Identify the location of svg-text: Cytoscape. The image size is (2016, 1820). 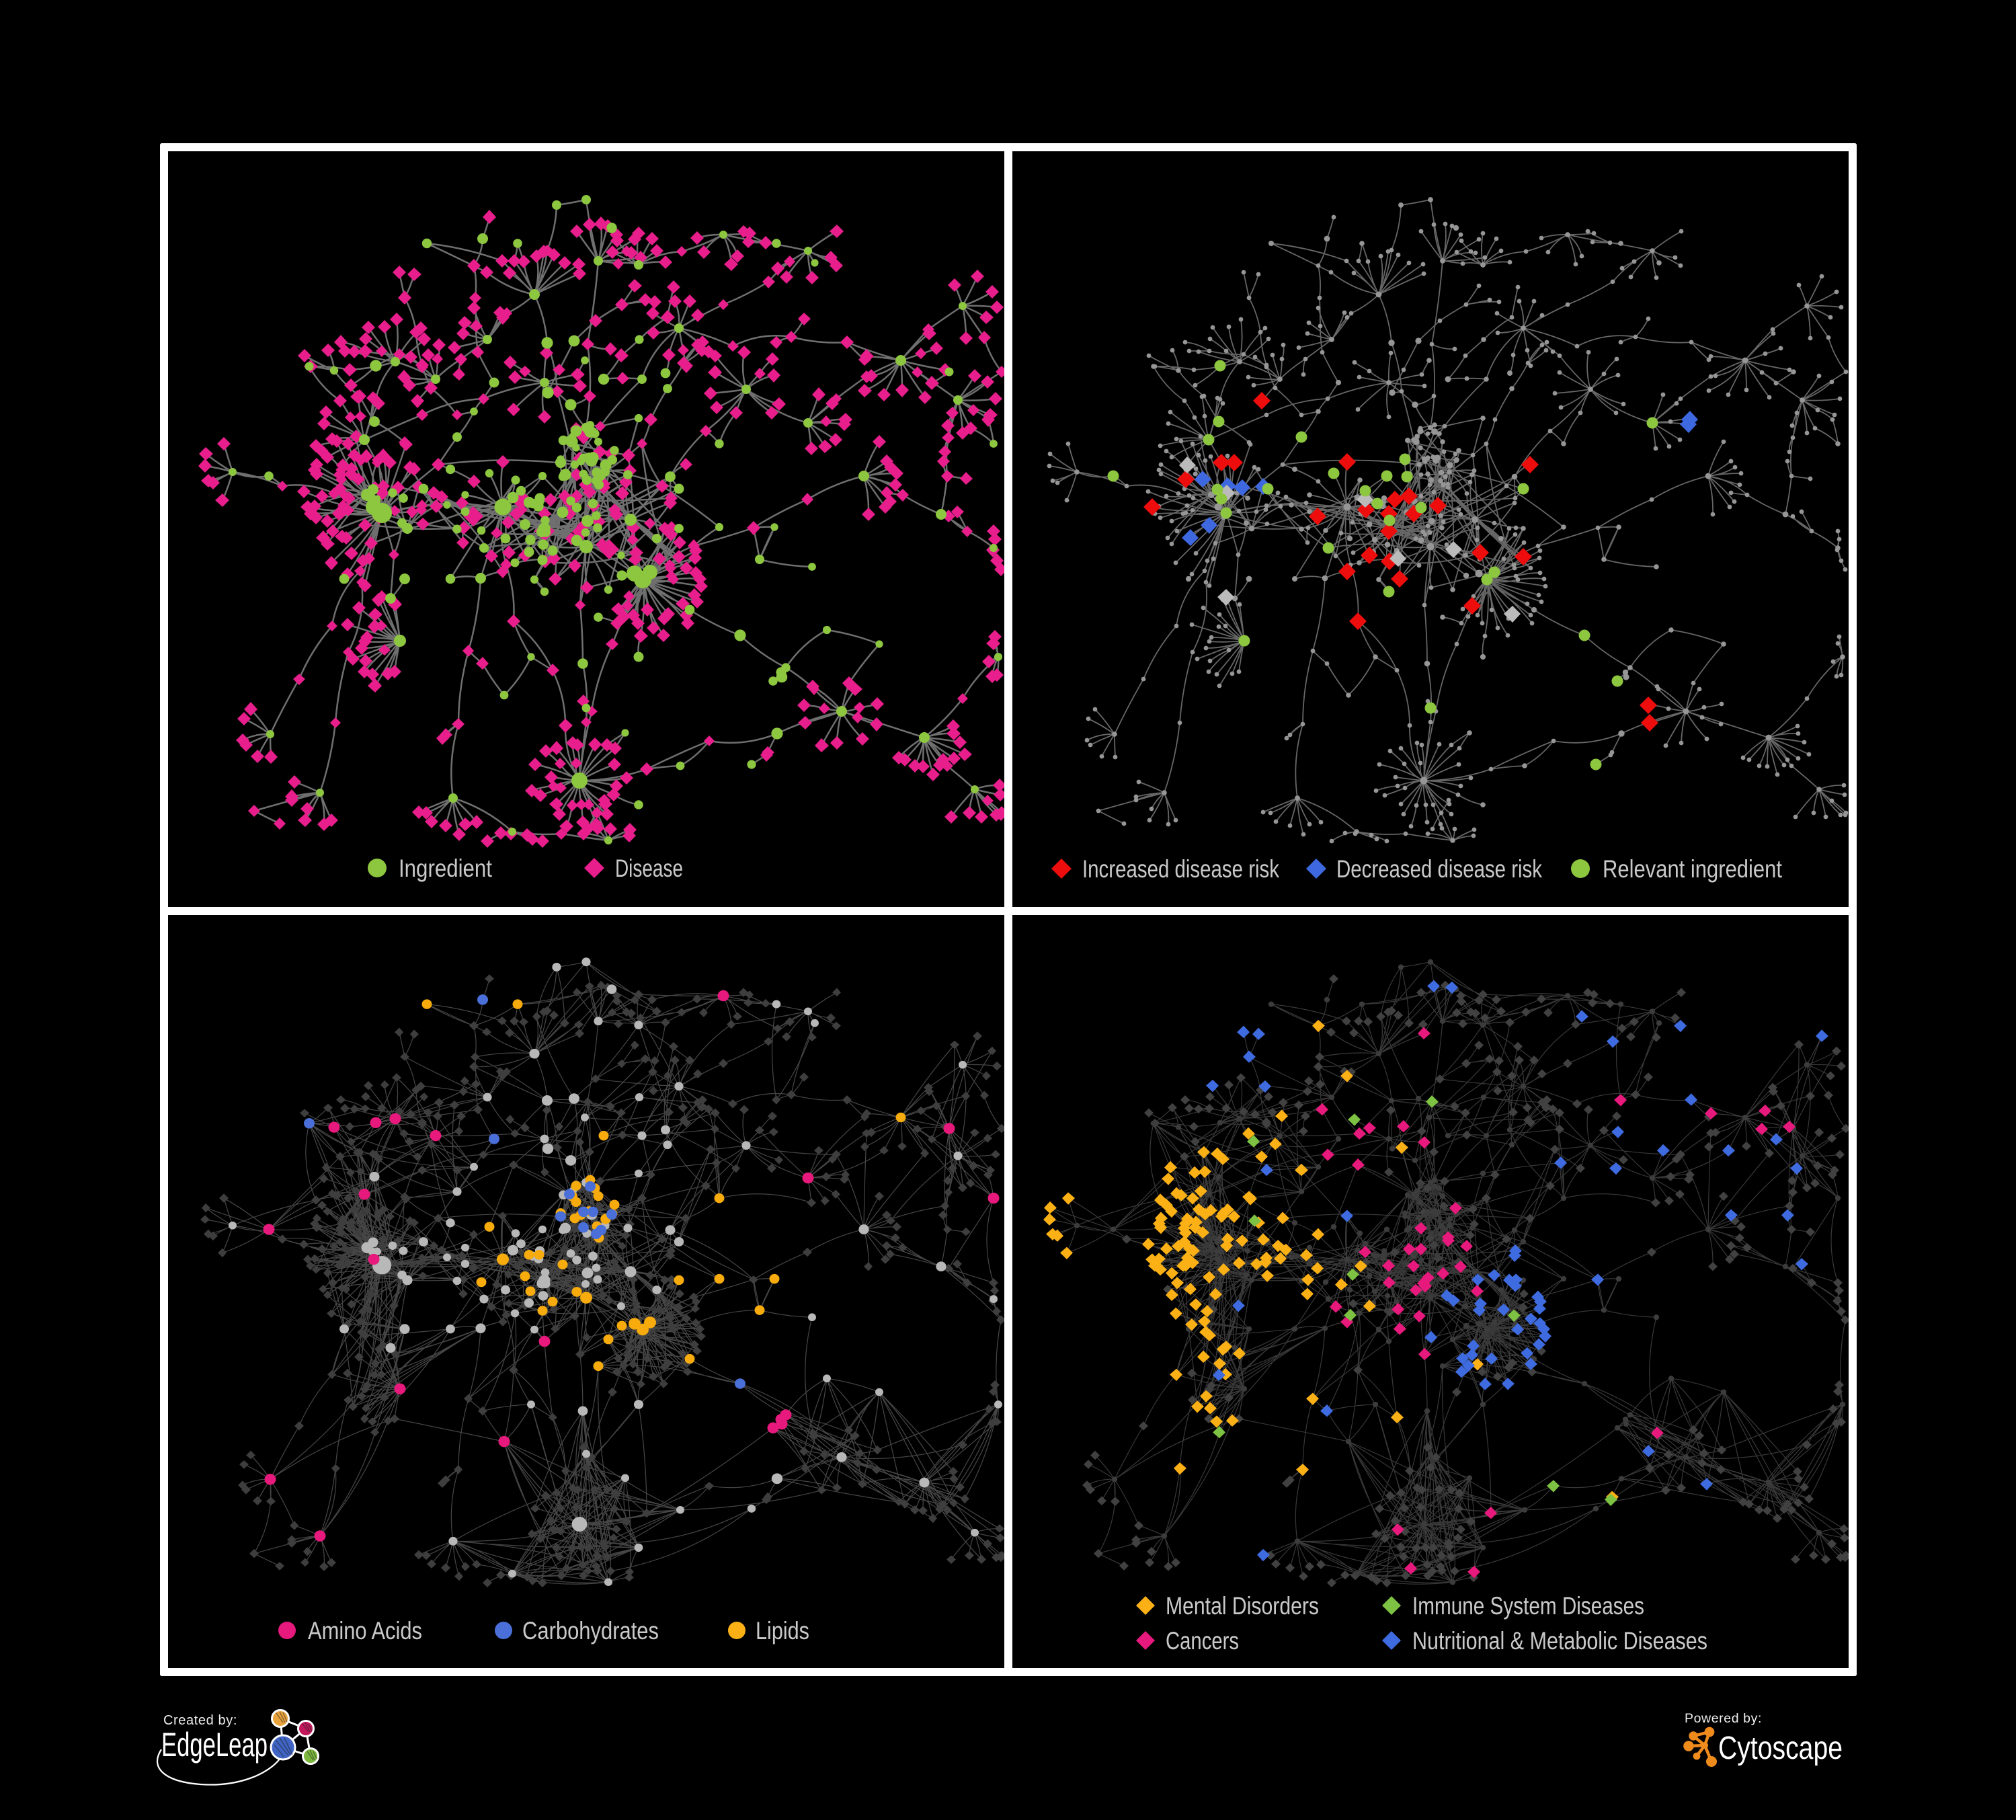
(1780, 1748).